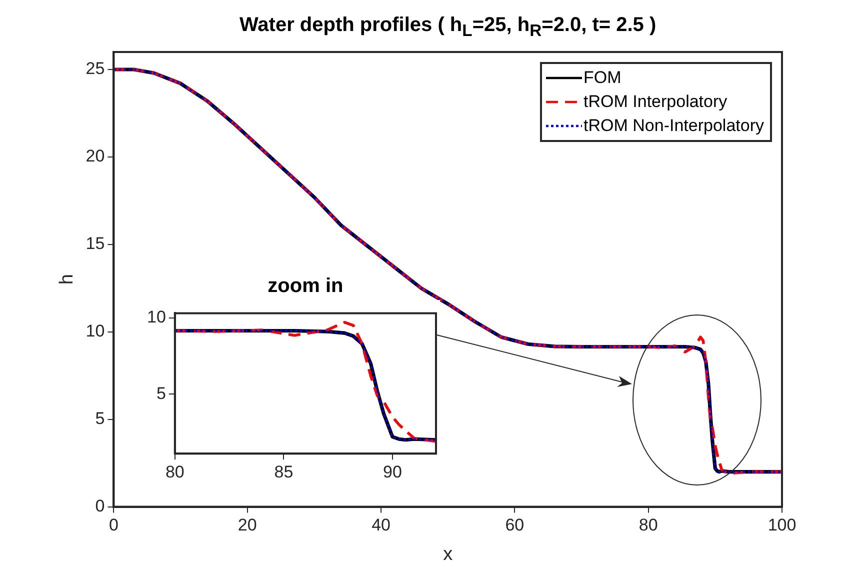 This screenshot has width=864, height=576. I want to click on x-tick-label: 90, so click(392, 472).